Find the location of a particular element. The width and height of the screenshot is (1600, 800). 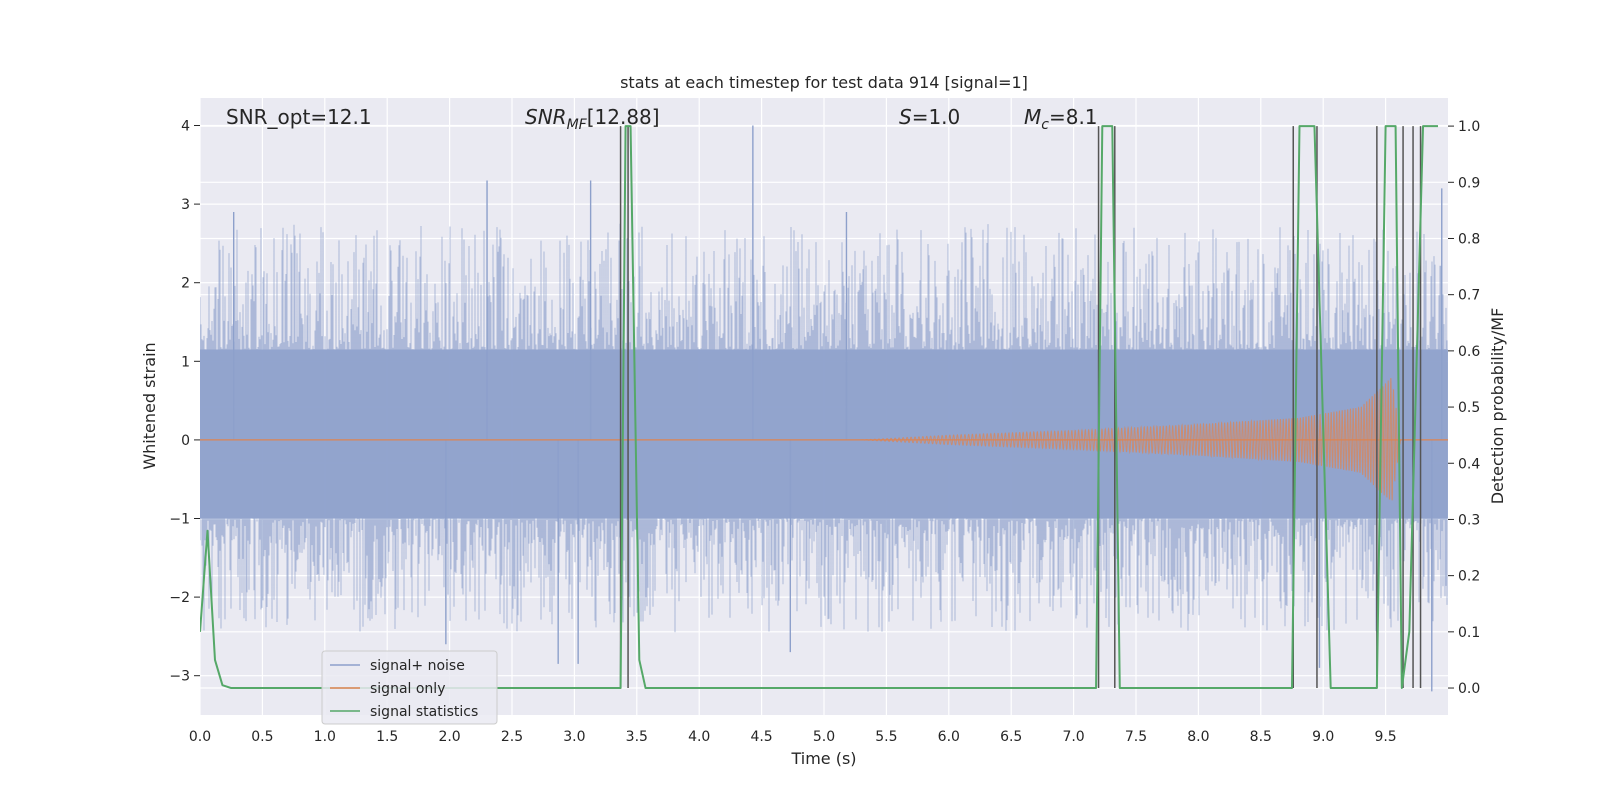

x-tick-label: 4.5 is located at coordinates (761, 737).